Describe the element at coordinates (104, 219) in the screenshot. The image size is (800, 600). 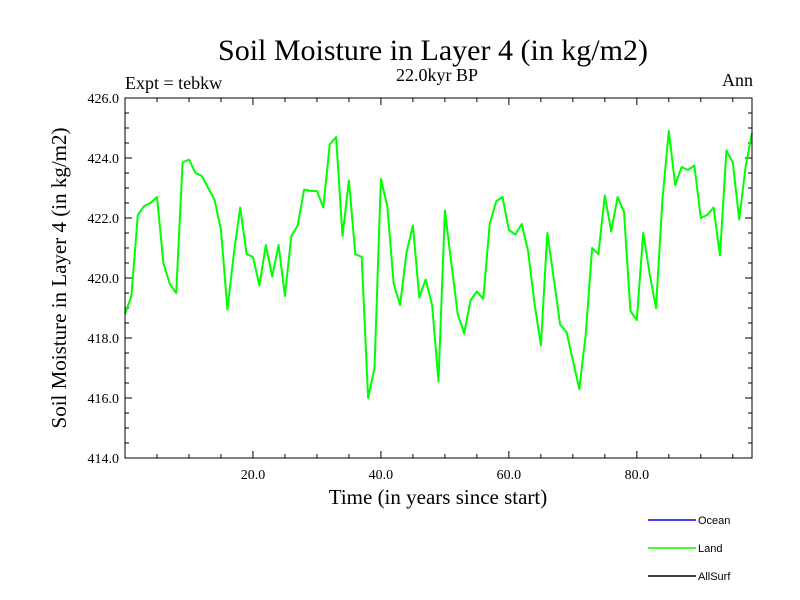
I see `y-tick-label: 422.0` at that location.